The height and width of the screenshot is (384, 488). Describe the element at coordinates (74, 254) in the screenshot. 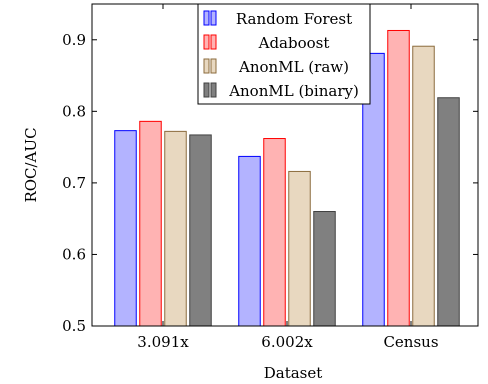

I see `y-tick-label: 0.6` at that location.